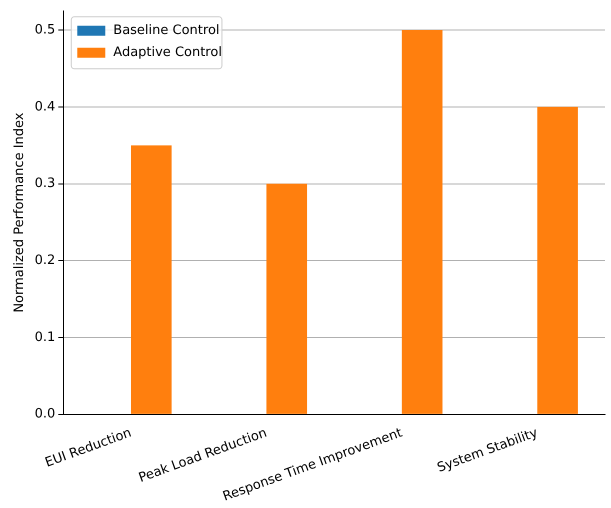 Image resolution: width=611 pixels, height=508 pixels. What do you see at coordinates (45, 106) in the screenshot?
I see `y-tick-label: 0.4` at bounding box center [45, 106].